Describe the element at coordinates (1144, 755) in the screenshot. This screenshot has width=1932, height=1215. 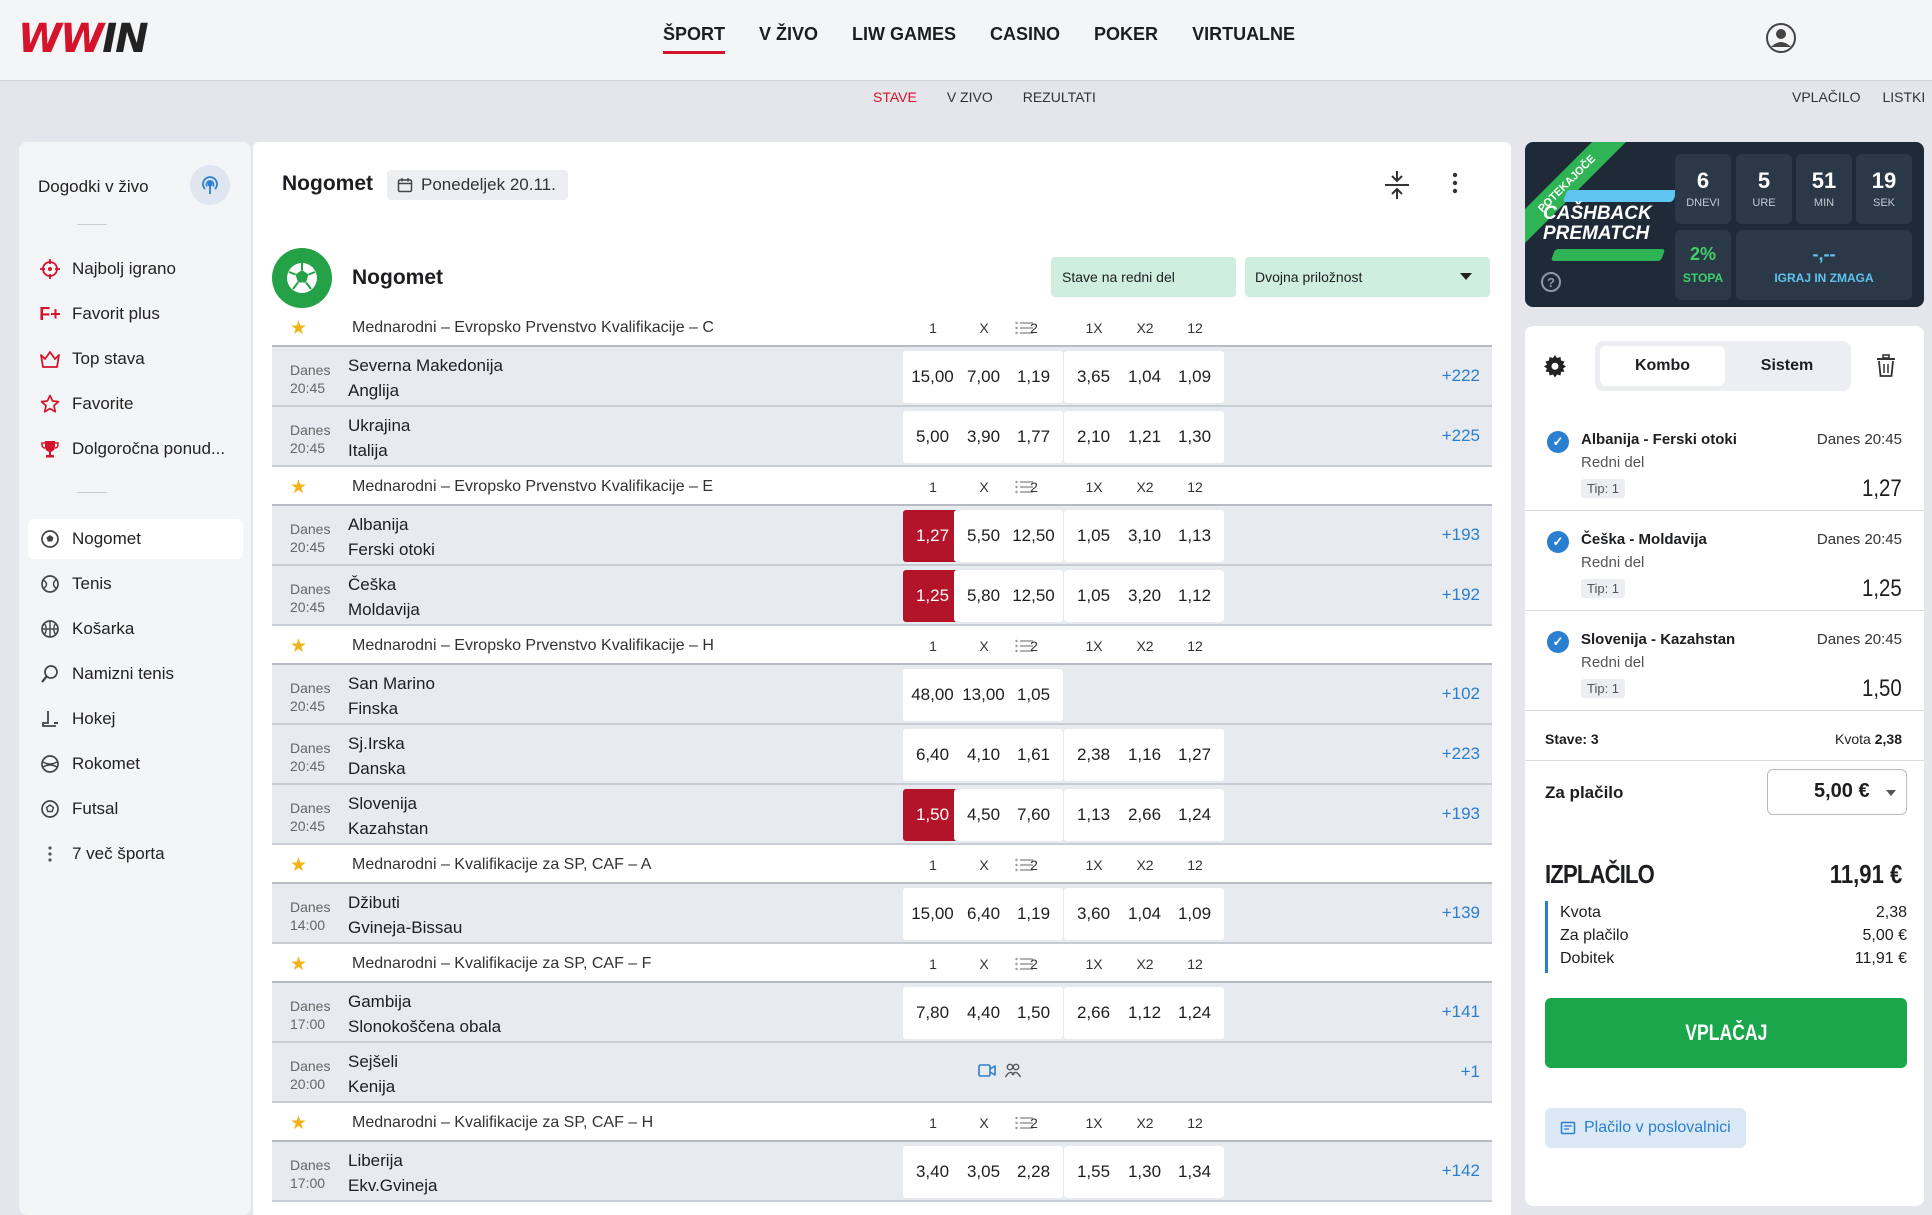
I see `odd-button: 1,16` at that location.